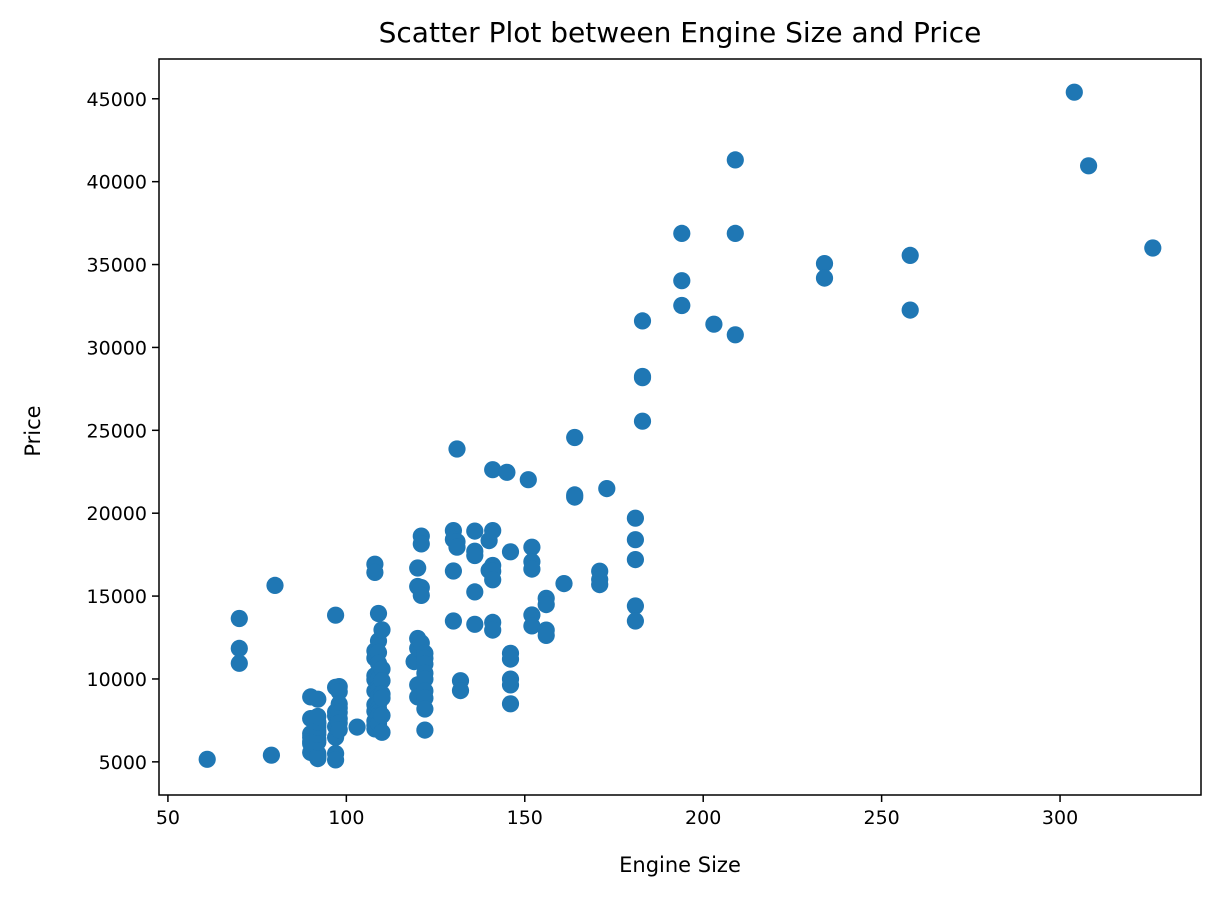 This screenshot has height=898, width=1219. Describe the element at coordinates (117, 597) in the screenshot. I see `y-tick-label: 15000` at that location.